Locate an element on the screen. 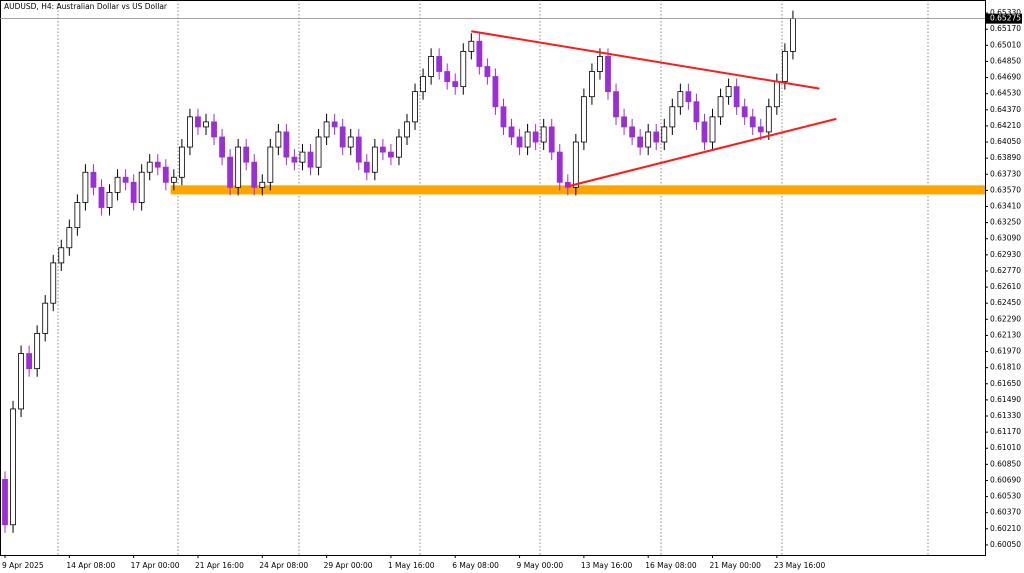 The image size is (1024, 573). y-tick-label: 0.65170 is located at coordinates (1005, 28).